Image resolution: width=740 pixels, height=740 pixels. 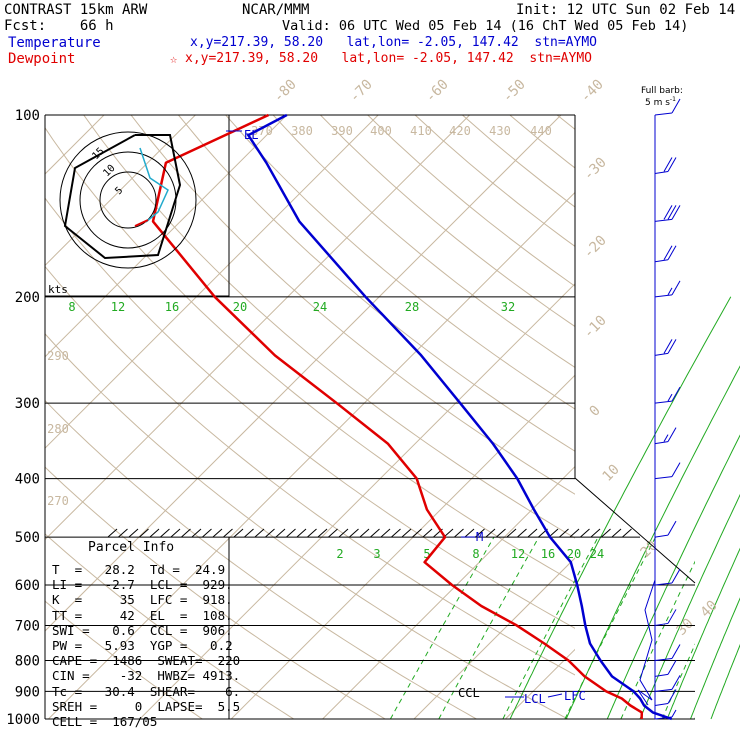 I want to click on wind-barb-cluster, so click(x=646, y=642).